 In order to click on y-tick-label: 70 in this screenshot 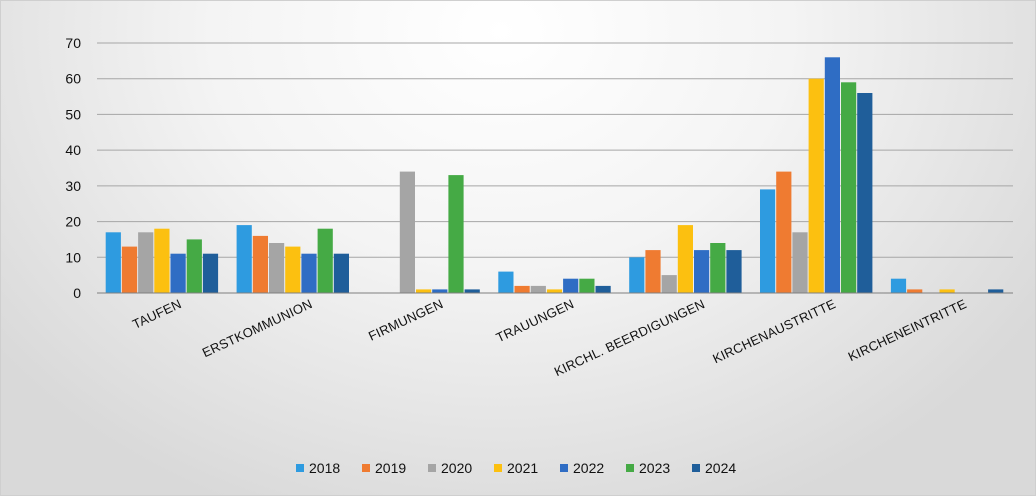, I will do `click(73, 43)`.